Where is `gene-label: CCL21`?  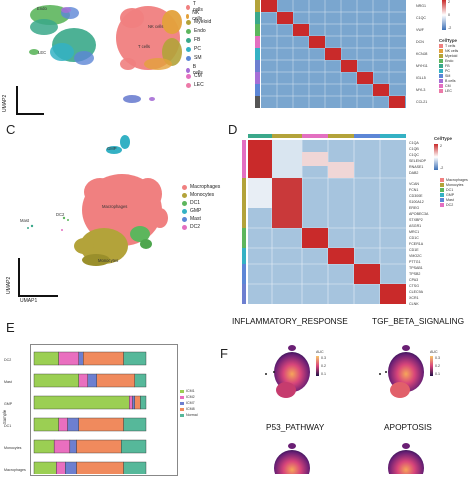 gene-label: CCL21 is located at coordinates (422, 102).